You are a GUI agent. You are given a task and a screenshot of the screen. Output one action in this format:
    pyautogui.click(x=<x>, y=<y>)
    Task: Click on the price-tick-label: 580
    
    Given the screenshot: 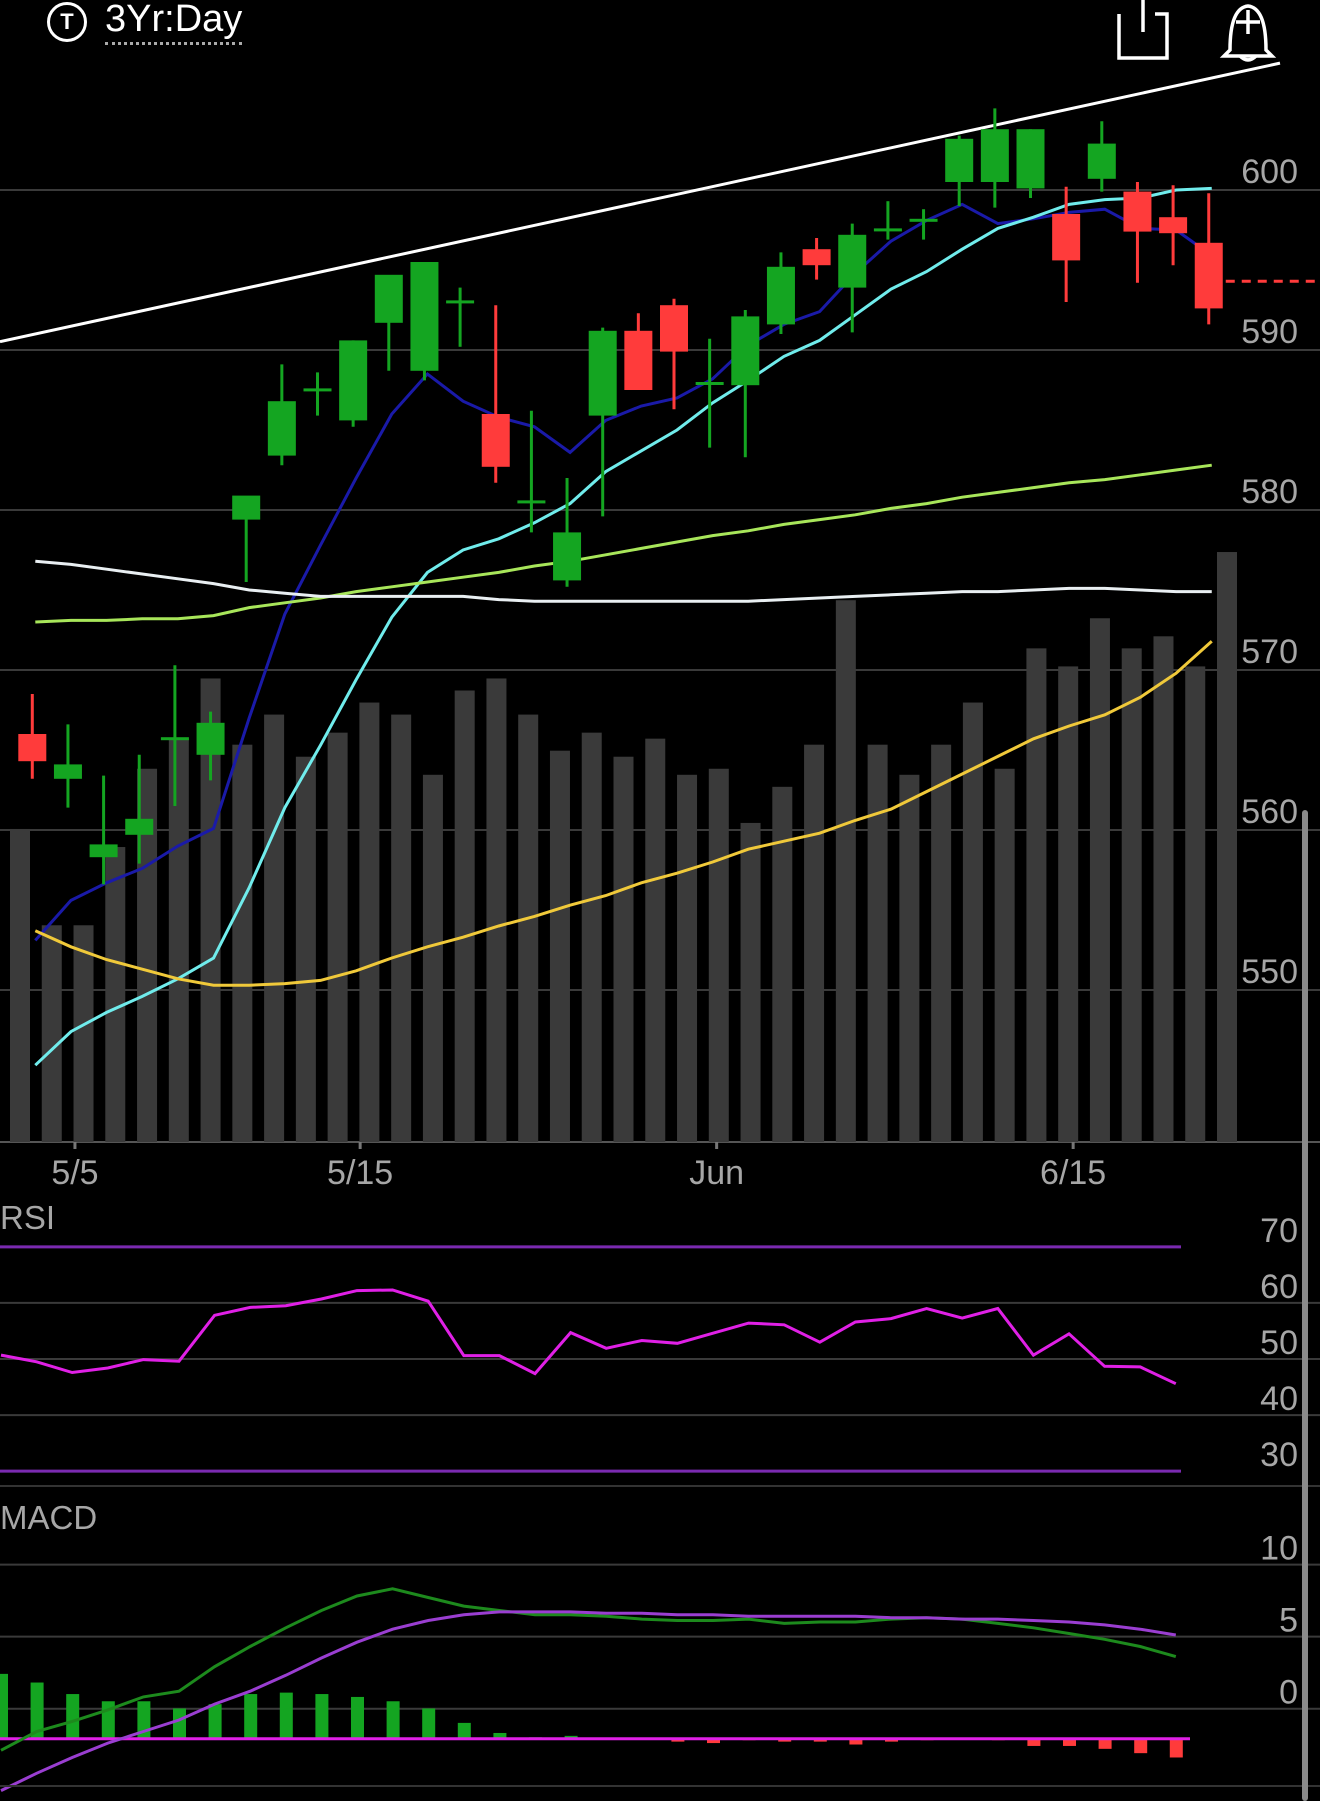 What is the action you would take?
    pyautogui.click(x=1269, y=492)
    